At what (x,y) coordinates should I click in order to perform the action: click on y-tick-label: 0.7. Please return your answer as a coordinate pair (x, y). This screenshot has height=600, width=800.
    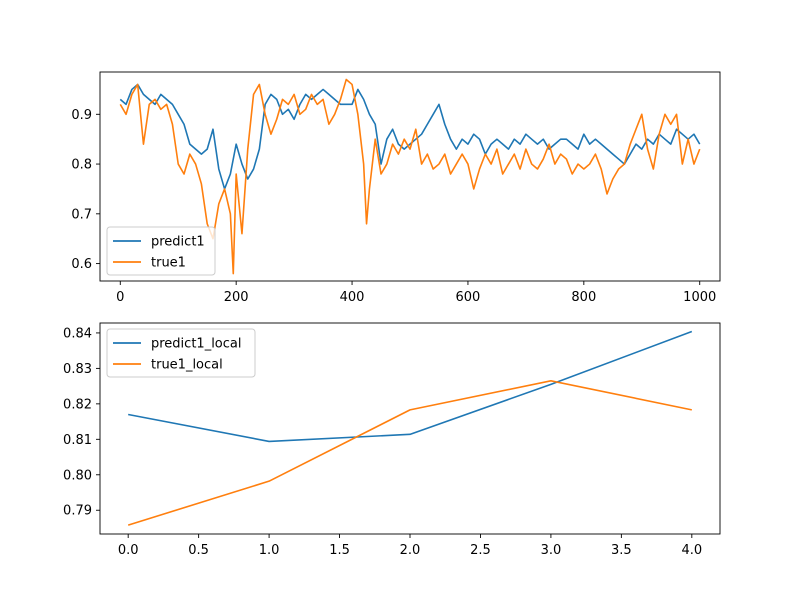
    Looking at the image, I should click on (81, 214).